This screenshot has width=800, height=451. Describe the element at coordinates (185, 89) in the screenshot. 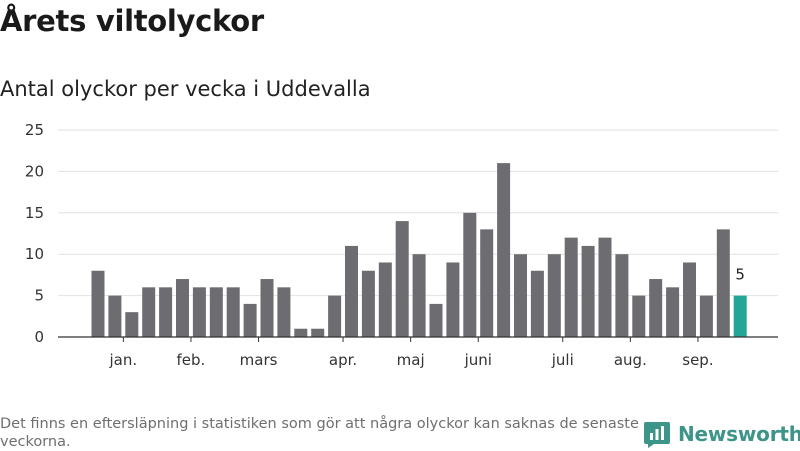

I see `chart-subtitle: Antal olyckor per vecka i Uddevalla` at that location.